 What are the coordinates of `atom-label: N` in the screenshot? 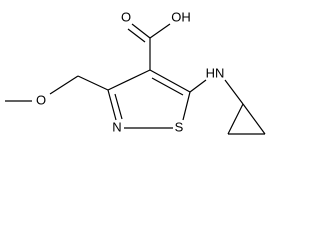 It's located at (116, 126).